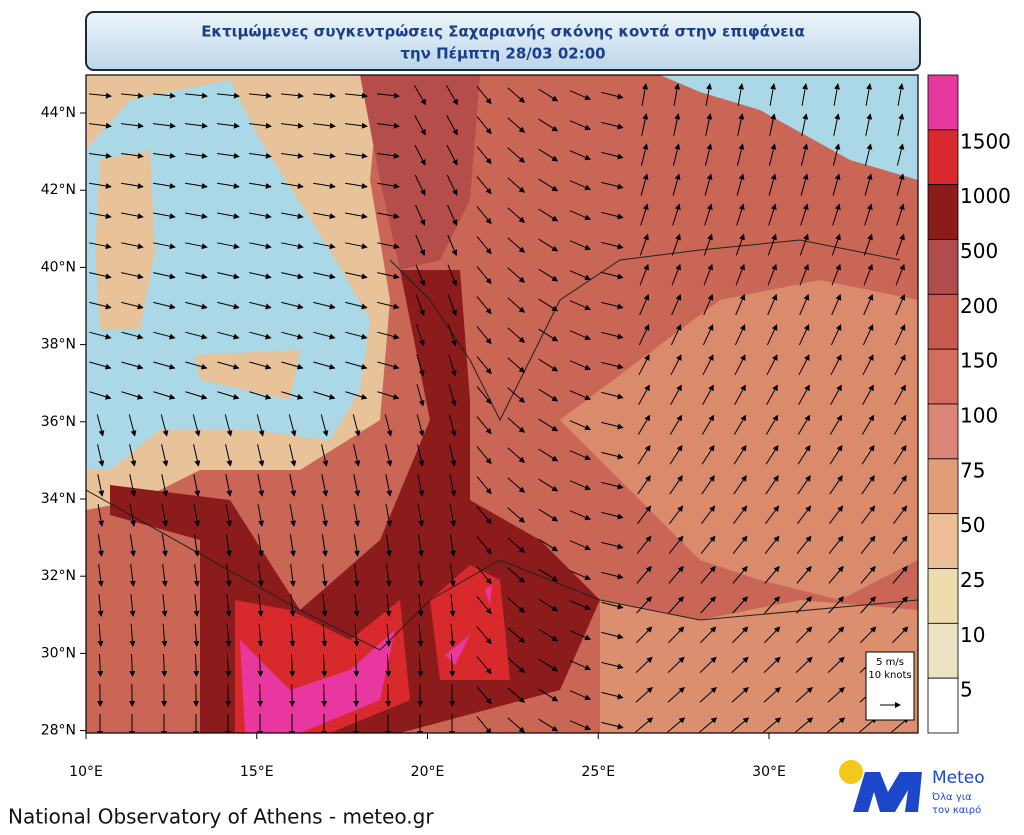 This screenshot has width=1024, height=835. I want to click on colorbar-label: 75, so click(972, 470).